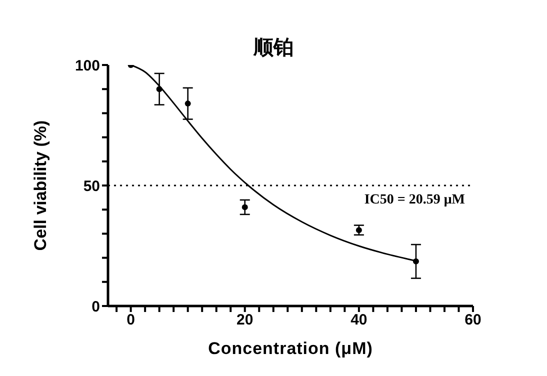 The width and height of the screenshot is (547, 376). Describe the element at coordinates (274, 48) in the screenshot. I see `chart-title: 顺铂` at that location.